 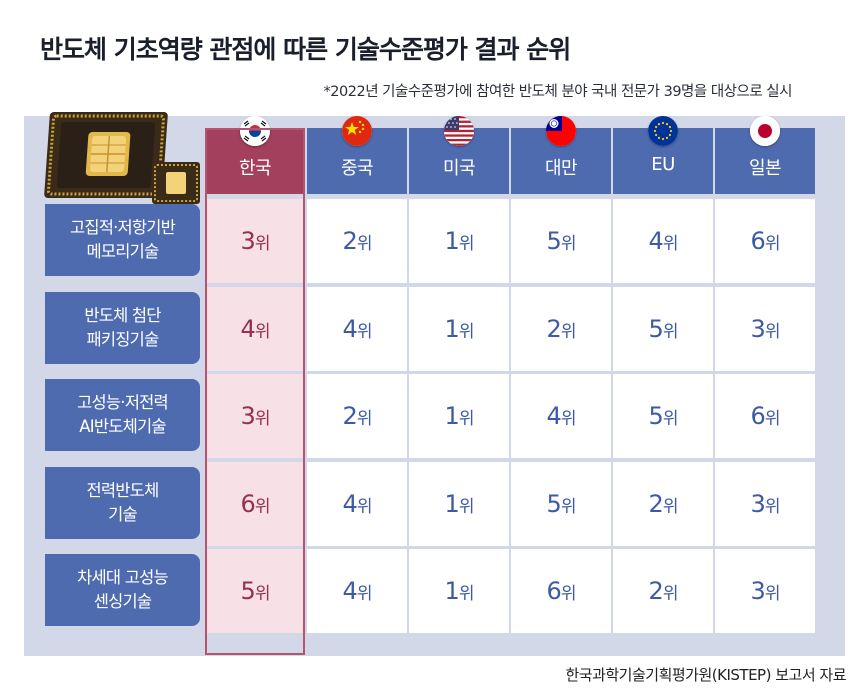 What do you see at coordinates (765, 155) in the screenshot?
I see `column-header-japan: 일본` at bounding box center [765, 155].